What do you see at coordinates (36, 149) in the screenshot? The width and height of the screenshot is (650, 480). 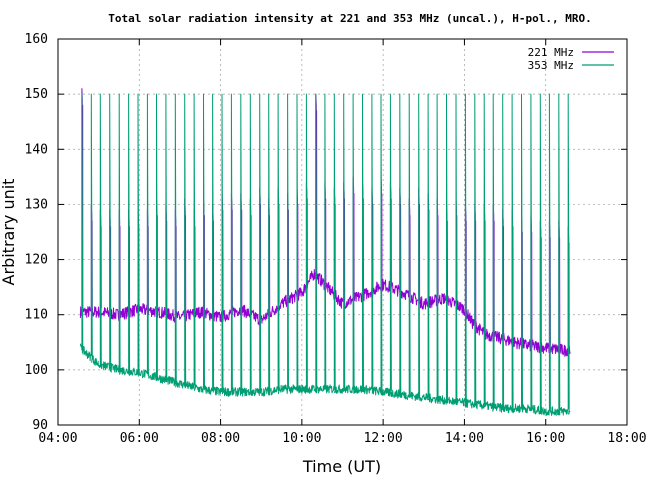 I see `y-tick-label: 140` at bounding box center [36, 149].